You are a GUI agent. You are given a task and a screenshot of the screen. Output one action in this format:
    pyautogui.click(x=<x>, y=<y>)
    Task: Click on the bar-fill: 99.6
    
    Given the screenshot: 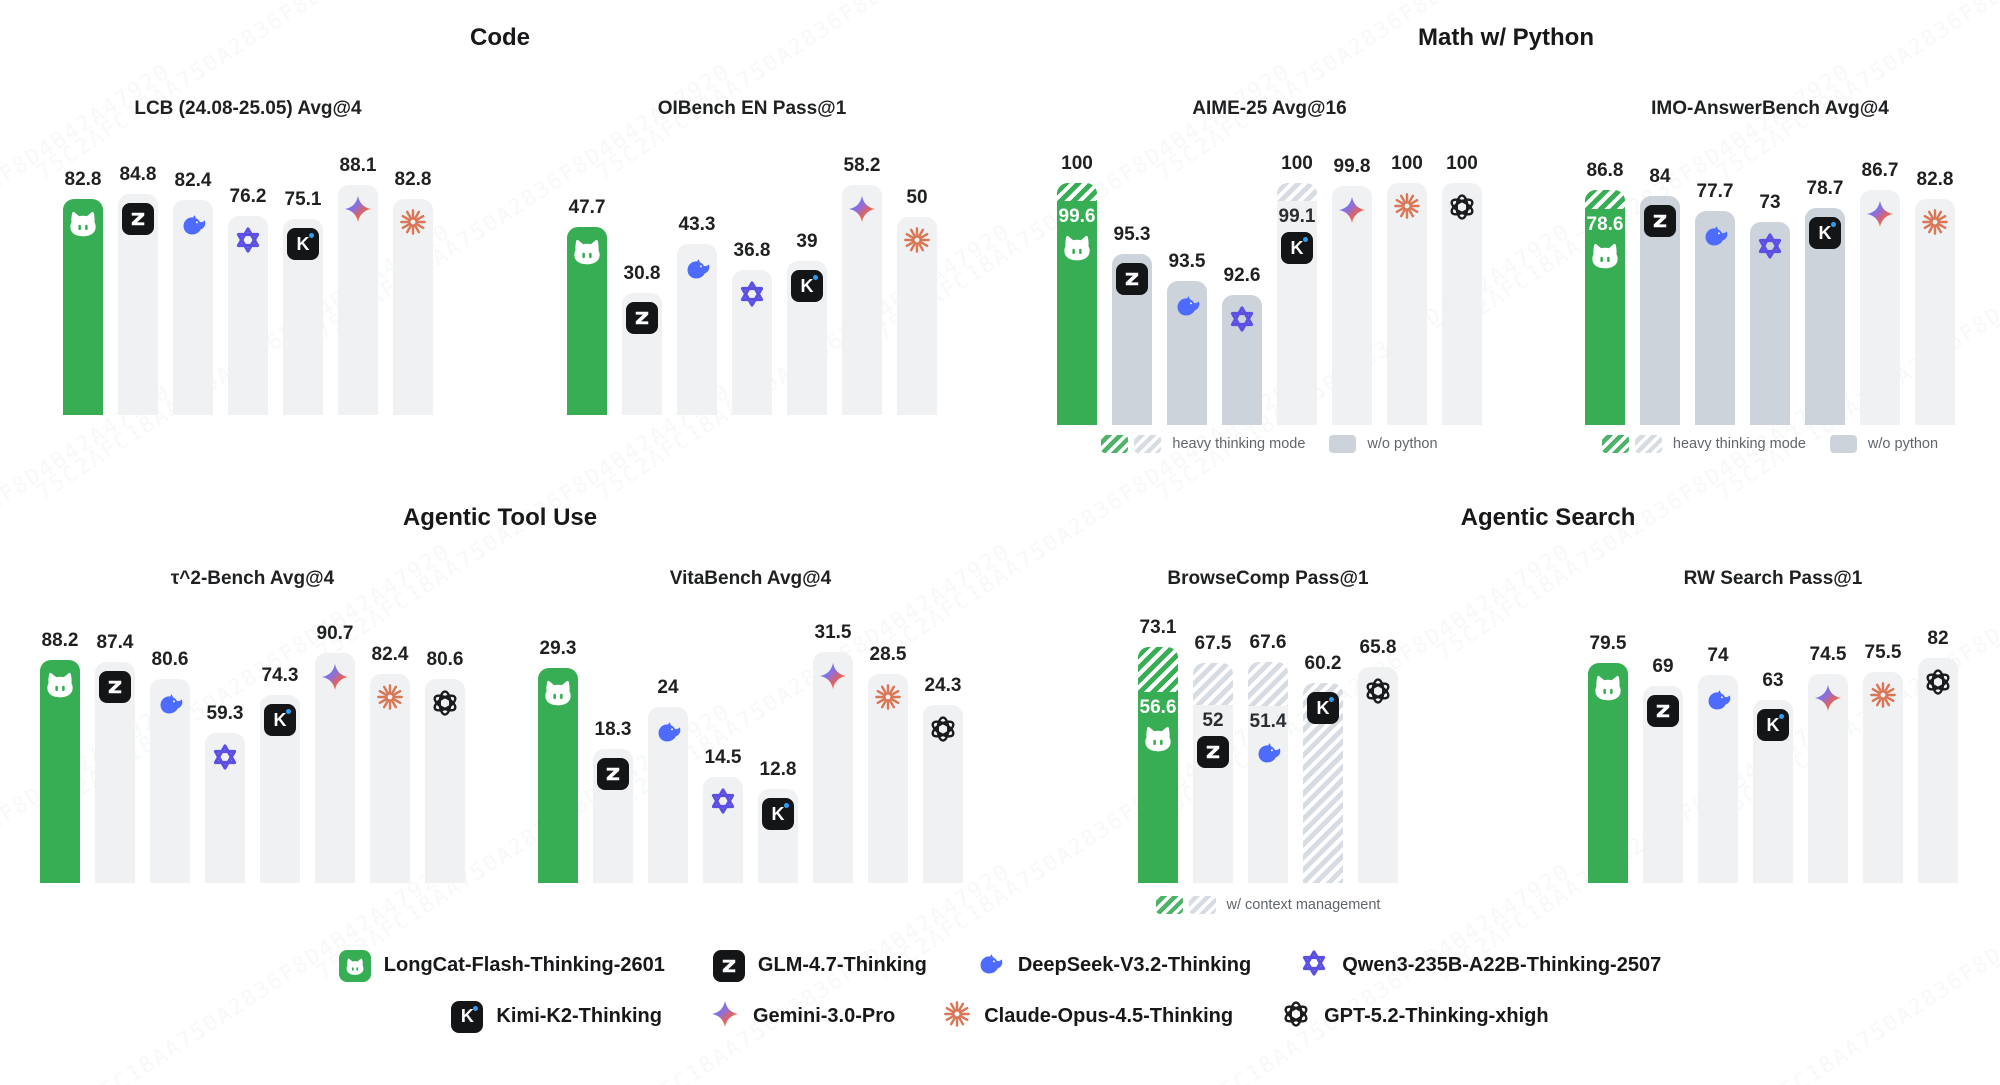 What is the action you would take?
    pyautogui.click(x=1077, y=304)
    